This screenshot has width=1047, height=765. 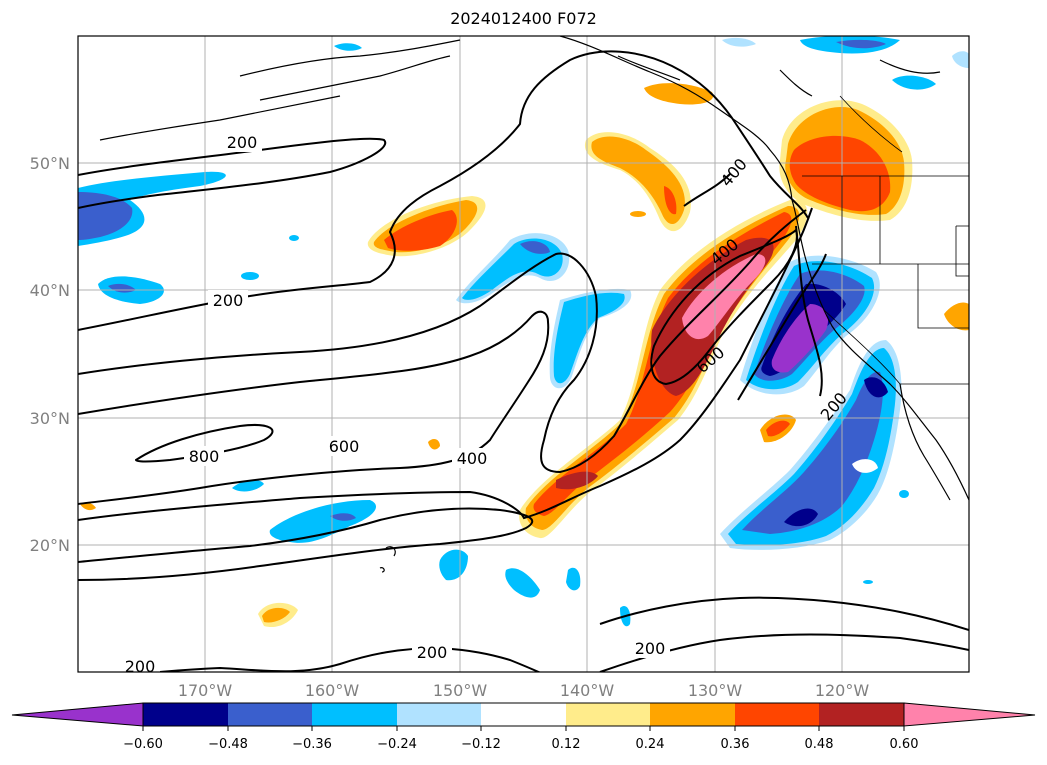 What do you see at coordinates (50, 163) in the screenshot?
I see `lat-label: 50°N` at bounding box center [50, 163].